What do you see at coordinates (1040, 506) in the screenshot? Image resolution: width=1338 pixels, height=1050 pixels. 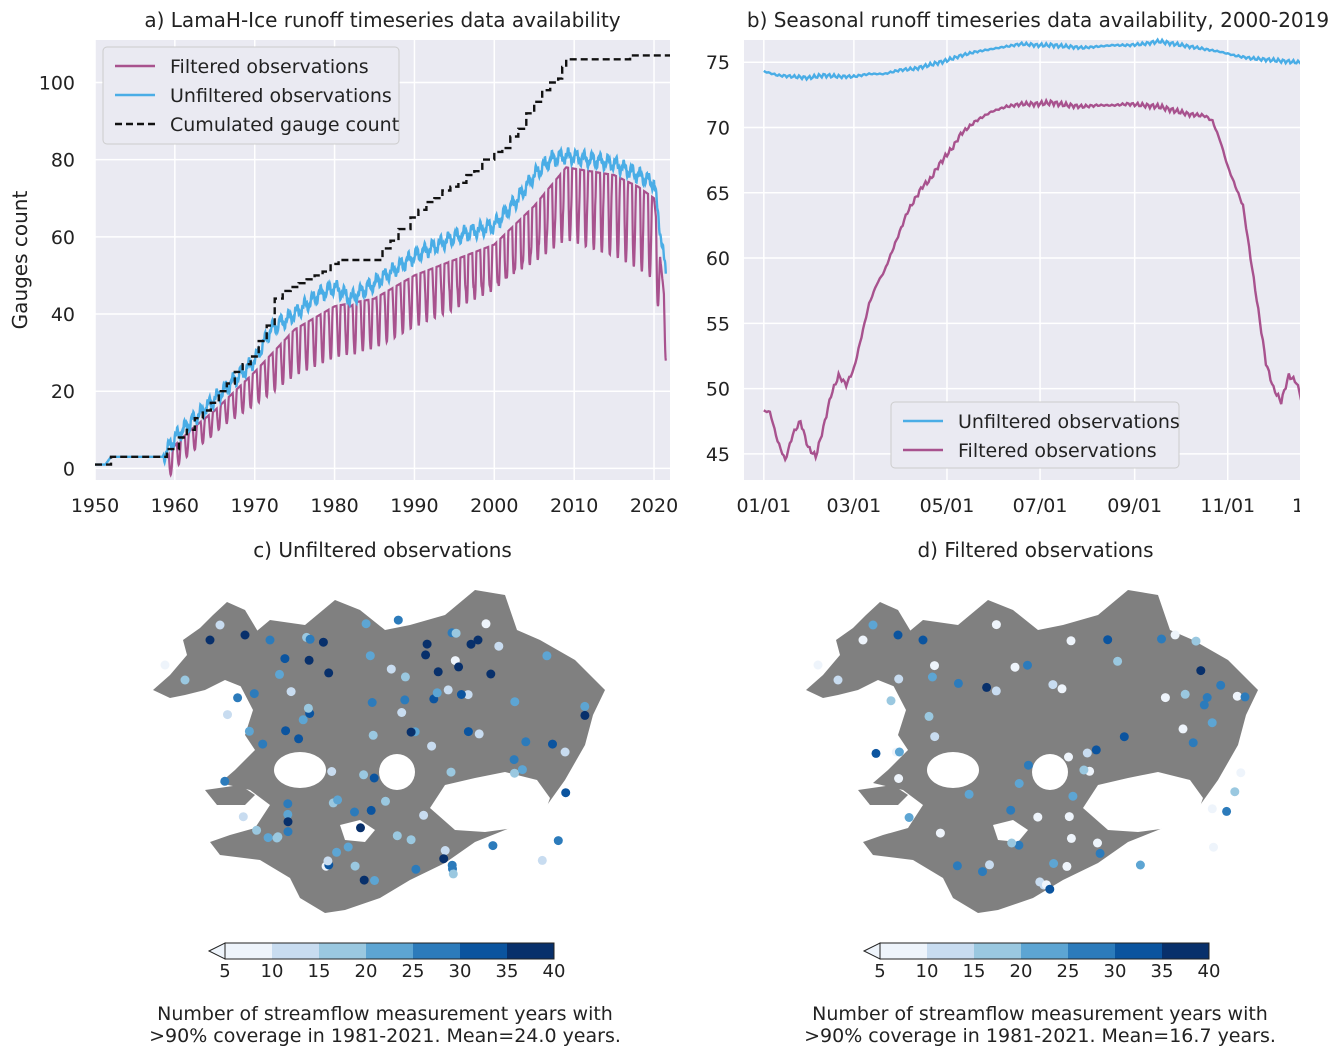 I see `x-tick-label: 07/01` at bounding box center [1040, 506].